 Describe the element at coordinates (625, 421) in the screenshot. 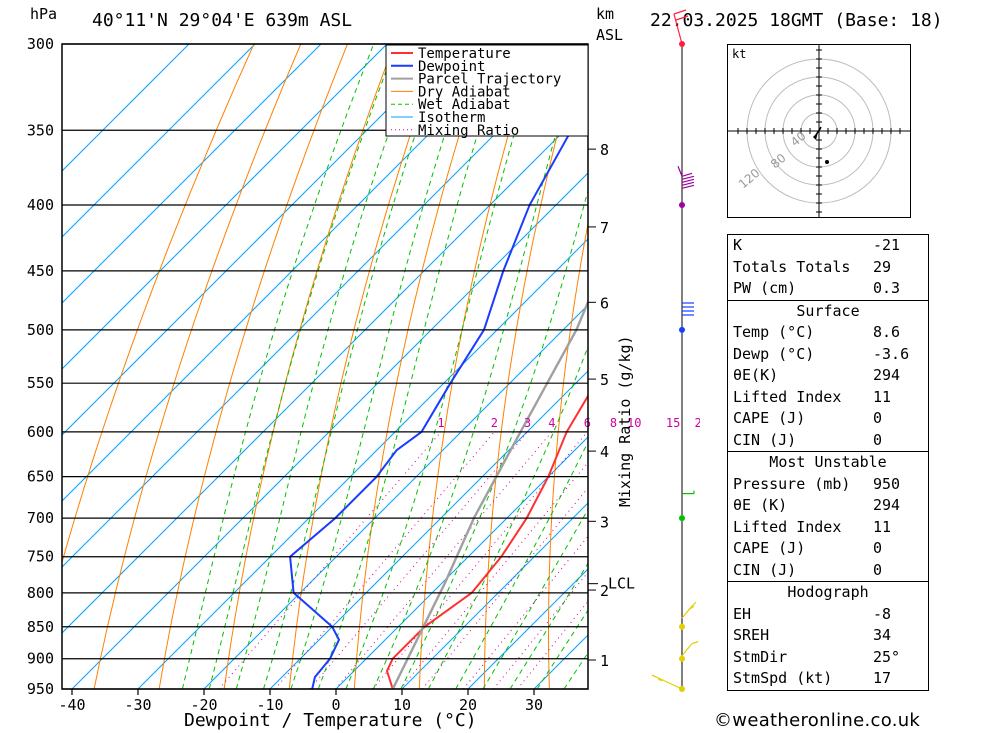

I see `mixing-ratio-axis-label: Mixing Ratio (g/kg)` at that location.